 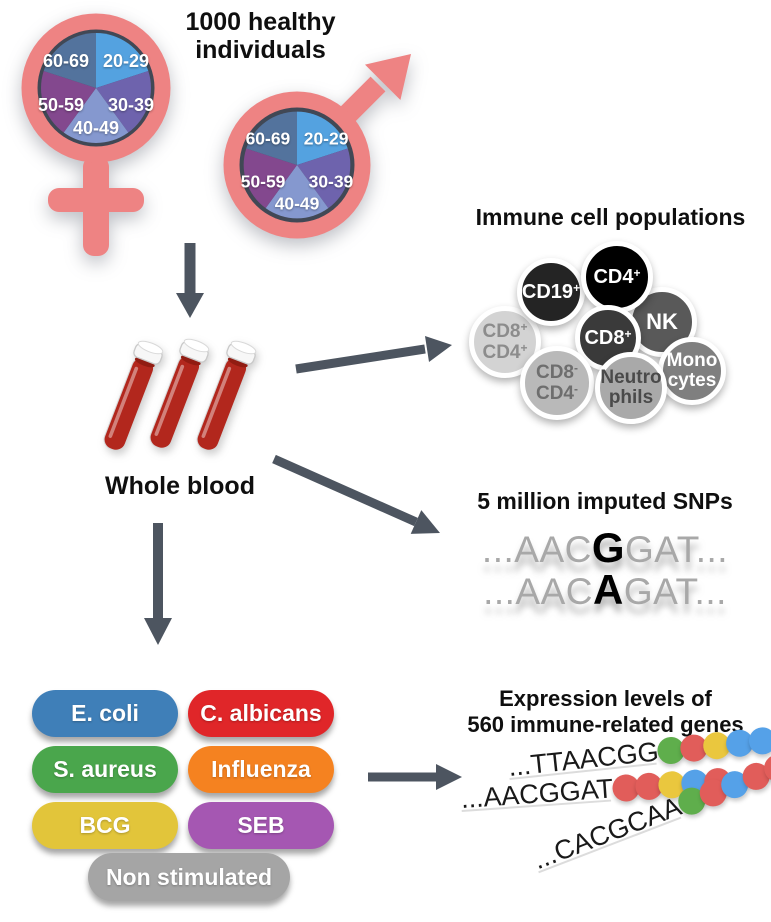 I want to click on arrow-blood-to-stimulations, so click(x=158, y=584).